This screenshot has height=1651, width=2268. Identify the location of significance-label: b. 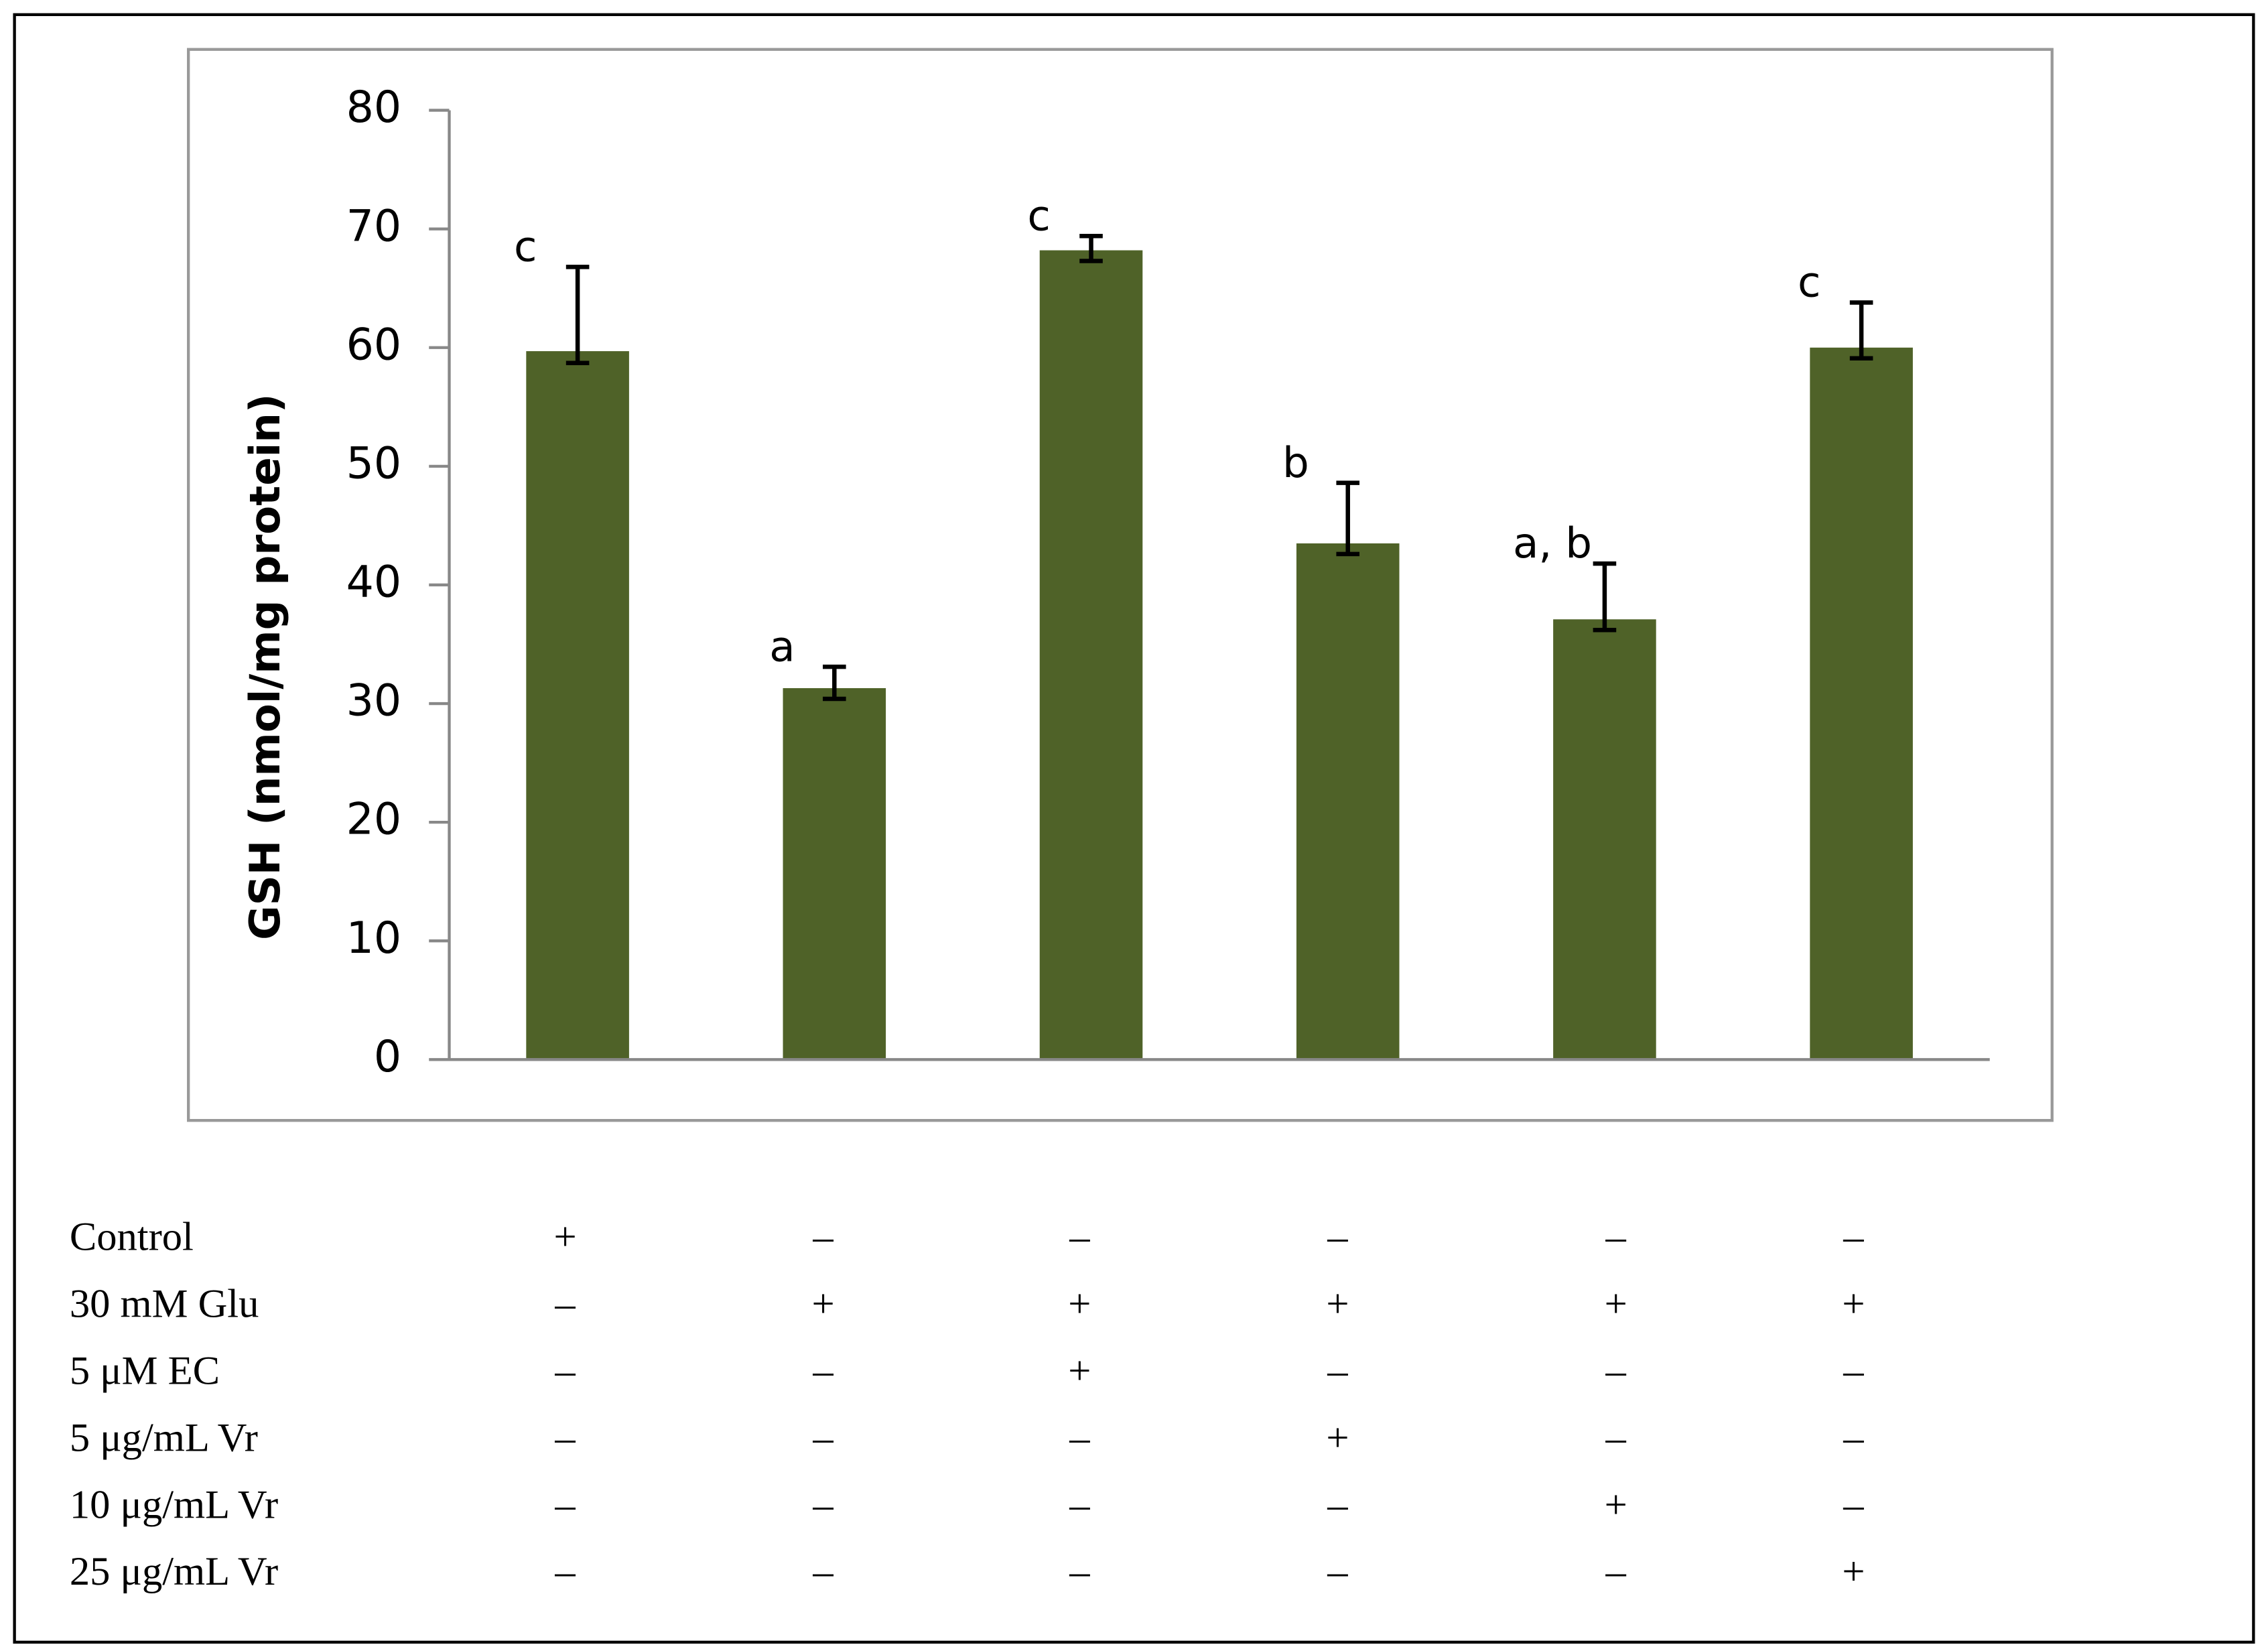
(1295, 462).